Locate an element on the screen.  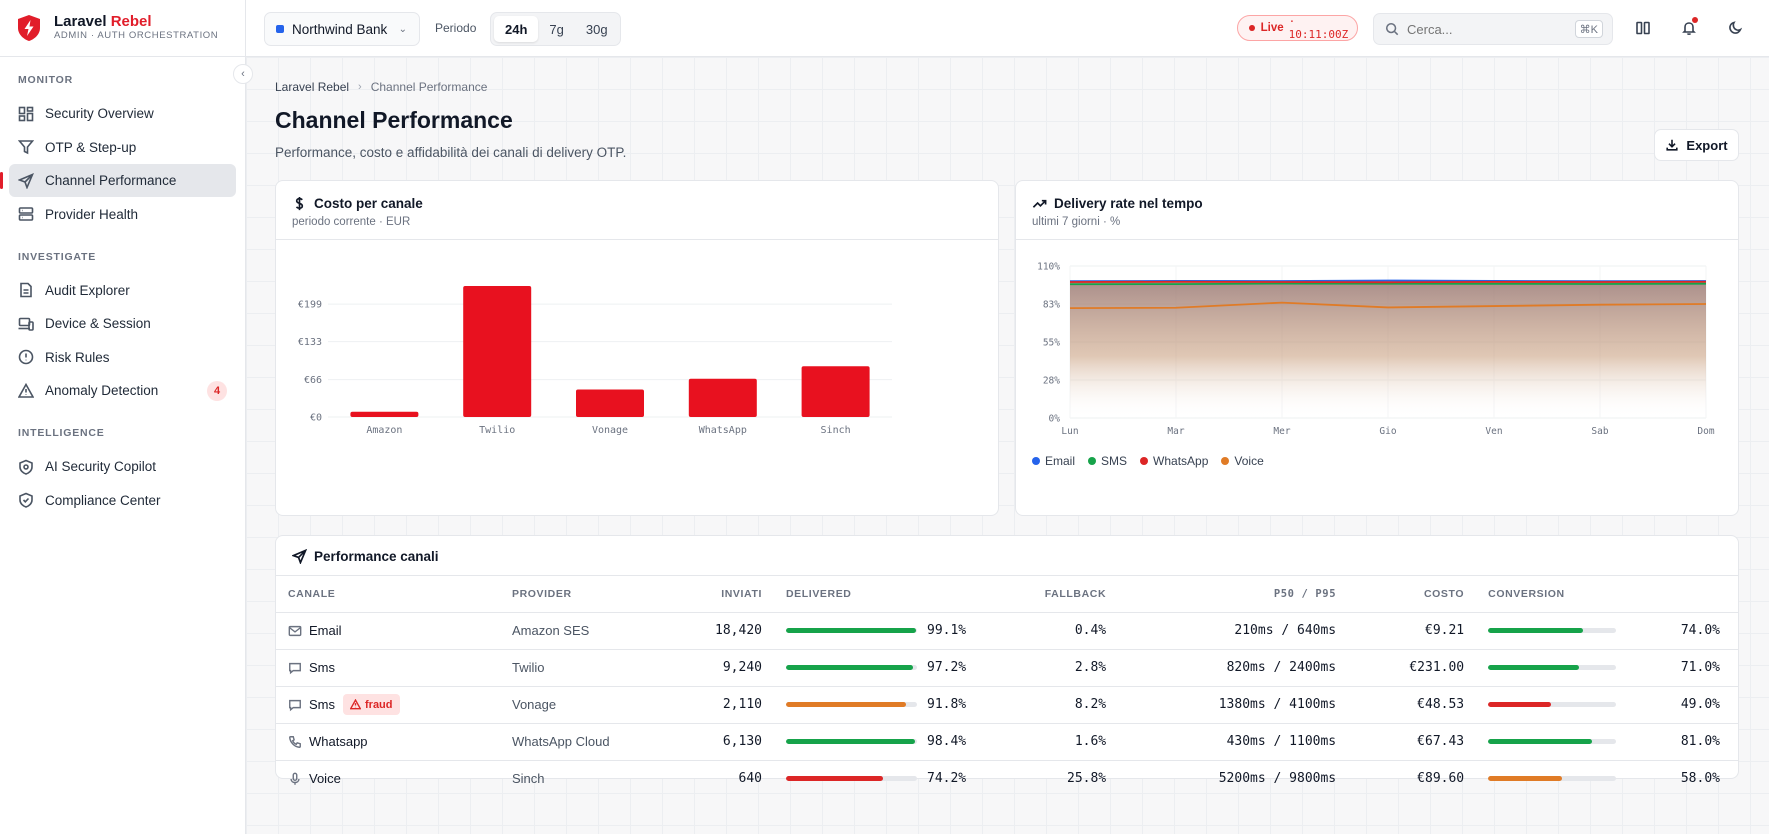
cost-value: €48.53 is located at coordinates (1400, 705).